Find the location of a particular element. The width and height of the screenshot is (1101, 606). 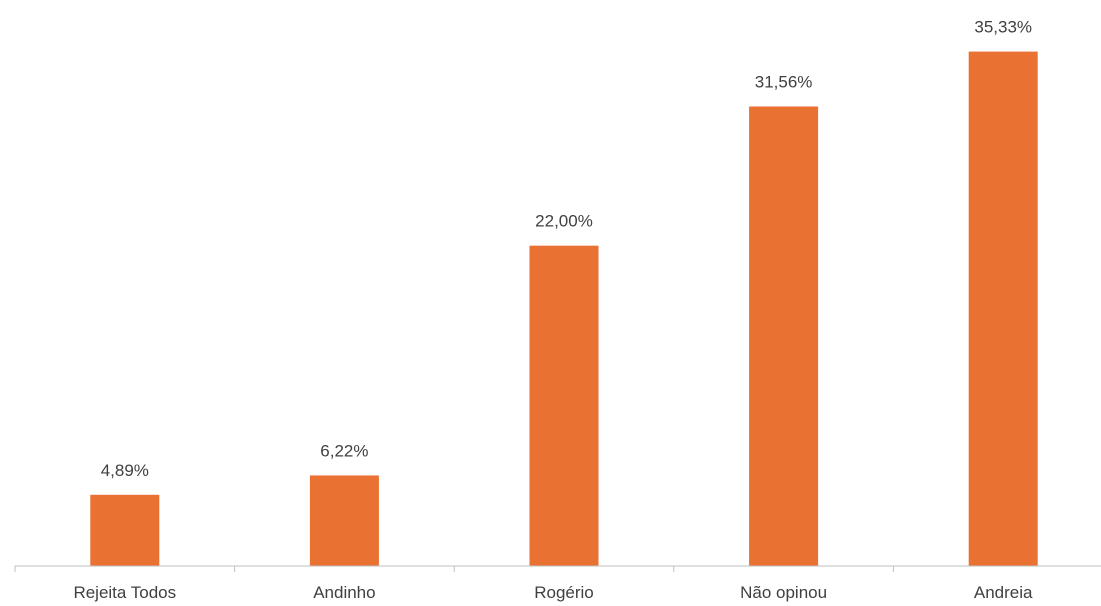

bar-andreia is located at coordinates (1003, 308).